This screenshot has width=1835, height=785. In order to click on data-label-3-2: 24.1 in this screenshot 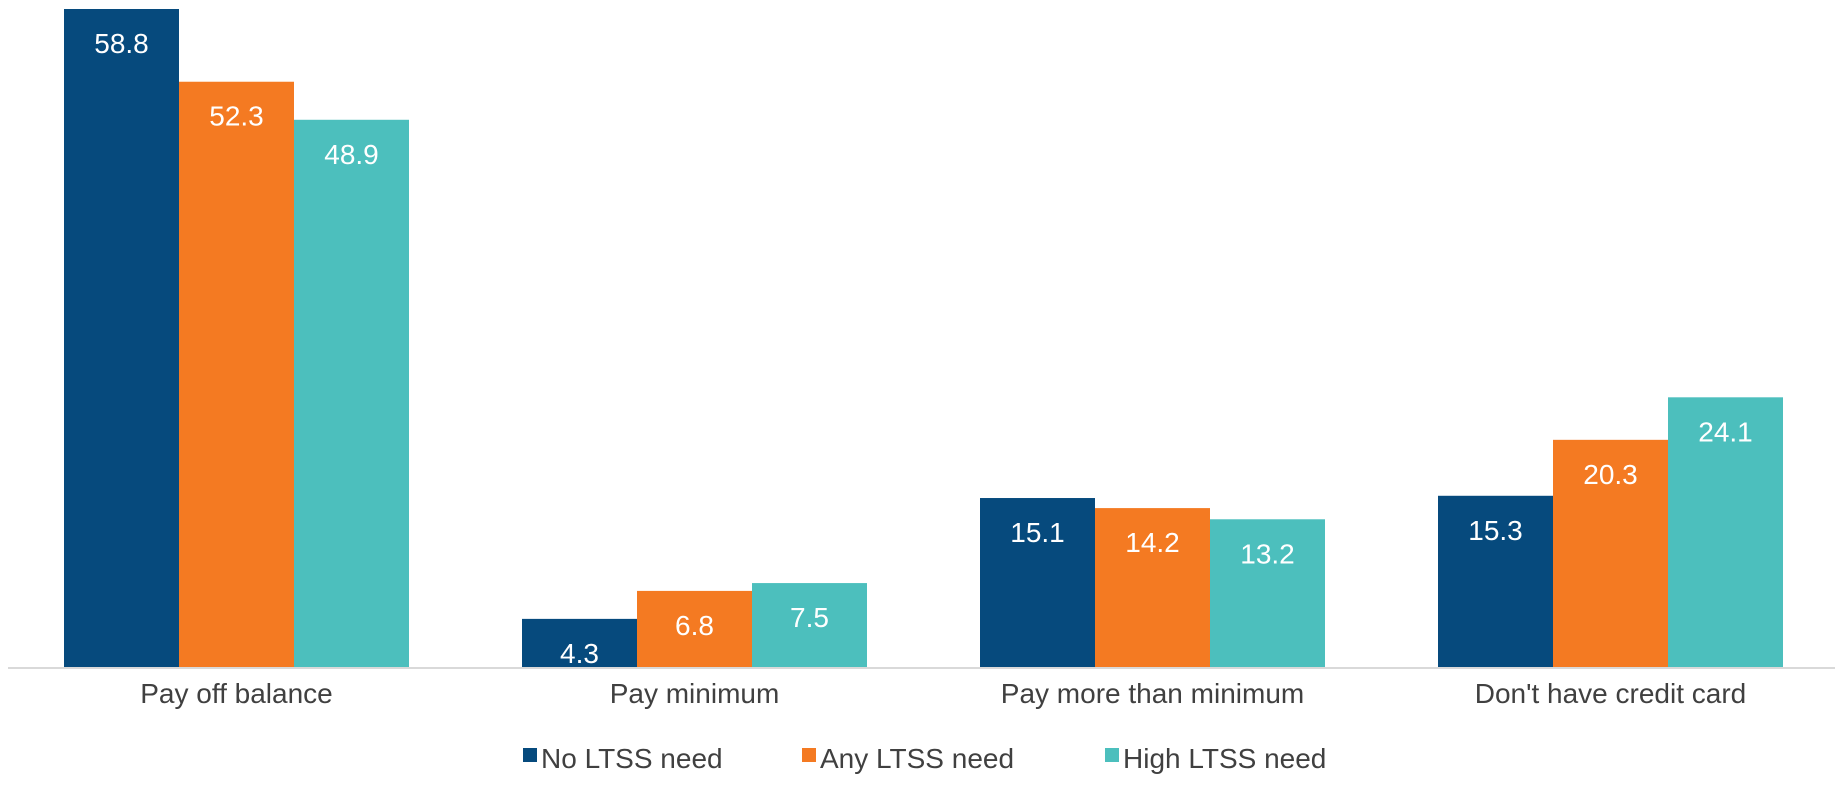, I will do `click(1725, 431)`.